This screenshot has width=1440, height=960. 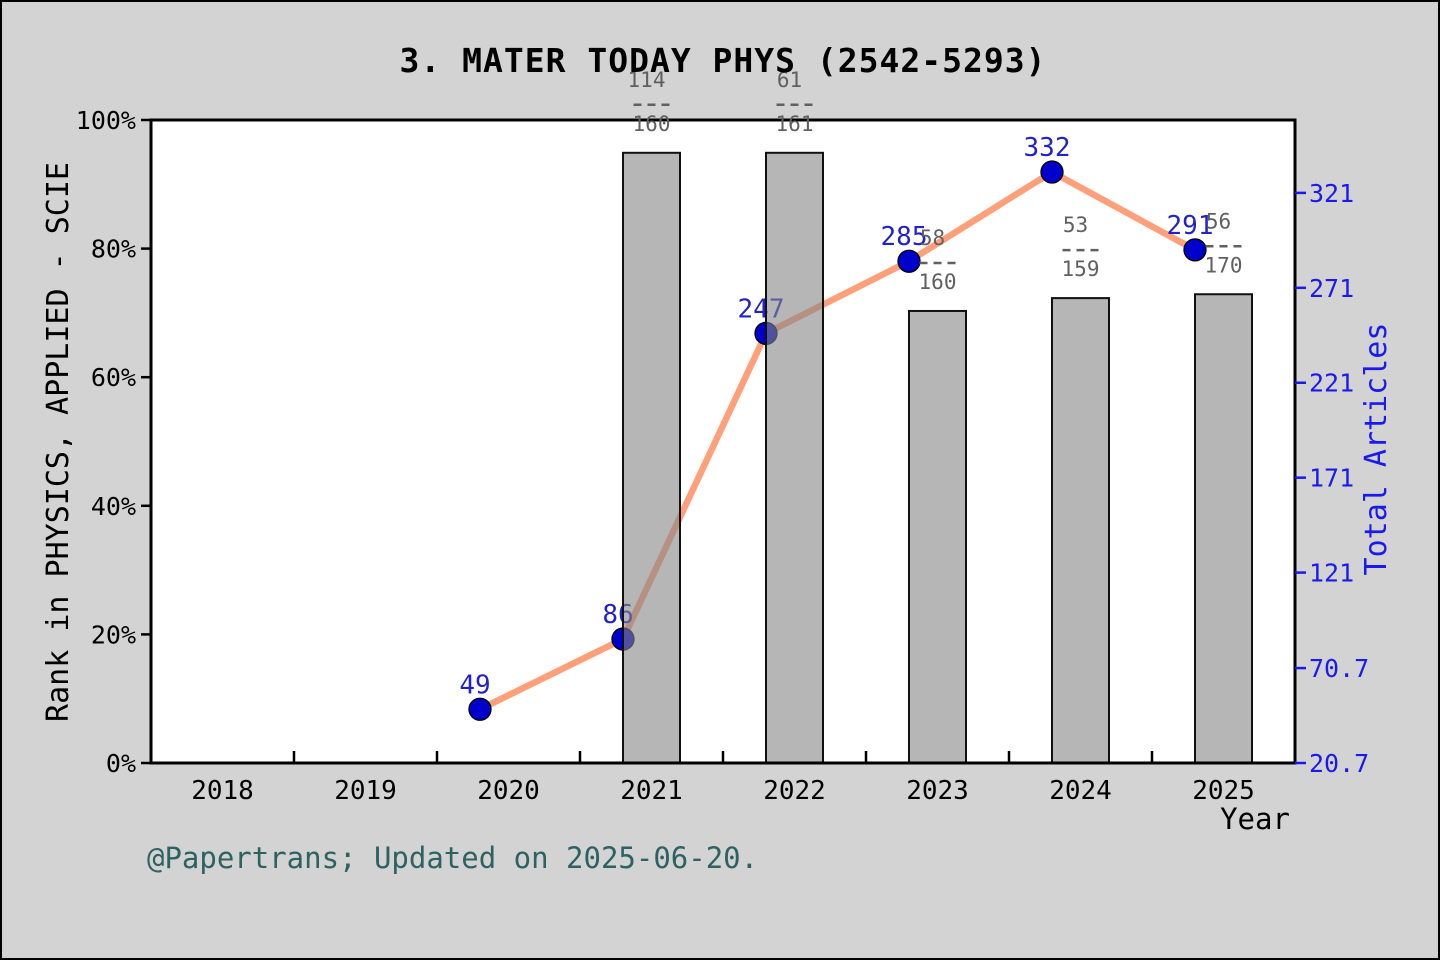 I want to click on value-label-2025: 291, so click(x=1190, y=226).